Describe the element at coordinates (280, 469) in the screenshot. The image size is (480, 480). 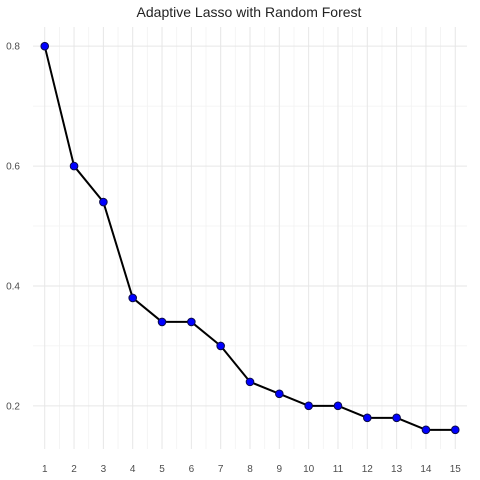
I see `x-tick-label: 9` at that location.